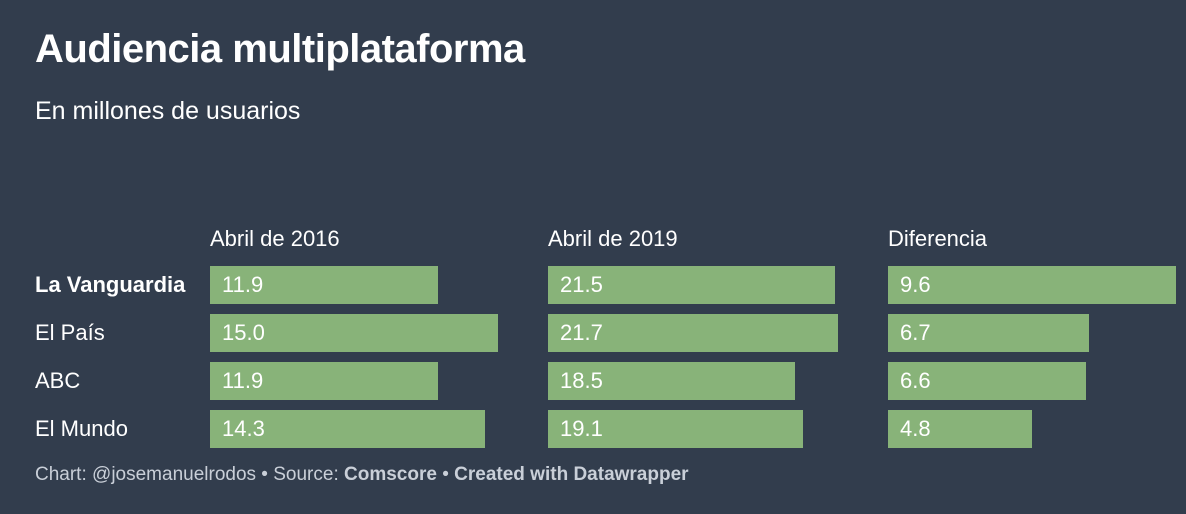  Describe the element at coordinates (613, 238) in the screenshot. I see `column-header: Abril de 2019` at that location.